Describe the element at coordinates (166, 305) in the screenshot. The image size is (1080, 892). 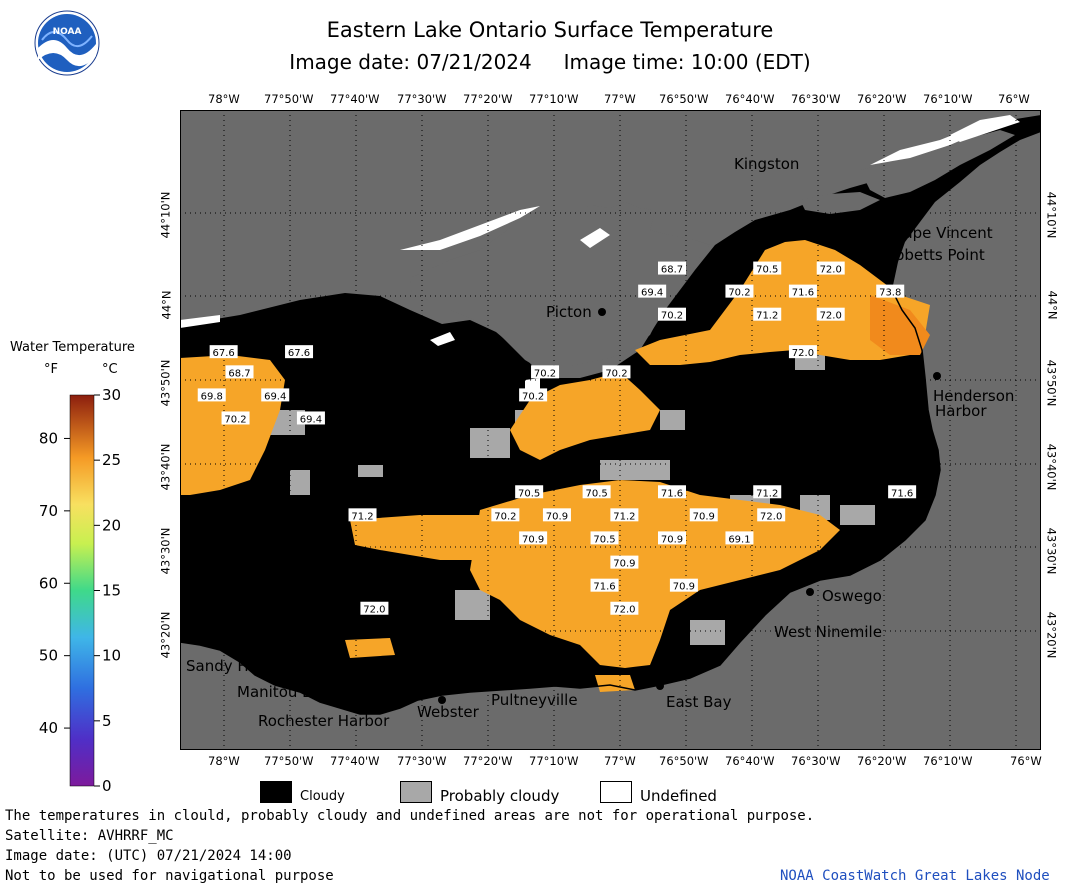
I see `lat-tick-left: 44°N` at that location.